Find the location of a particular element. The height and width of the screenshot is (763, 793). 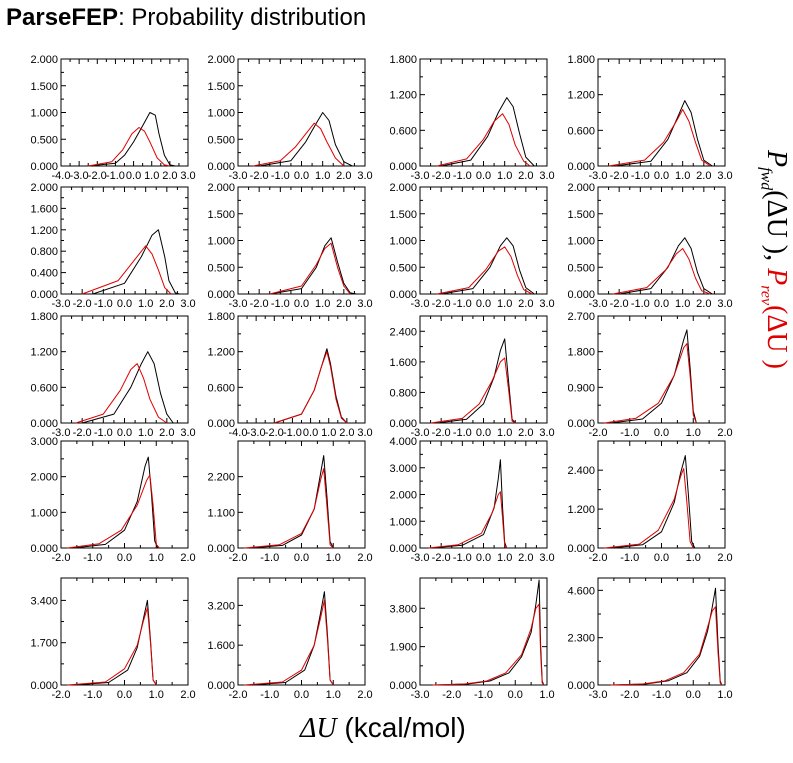

y-tick-label: 2.400 is located at coordinates (403, 332).